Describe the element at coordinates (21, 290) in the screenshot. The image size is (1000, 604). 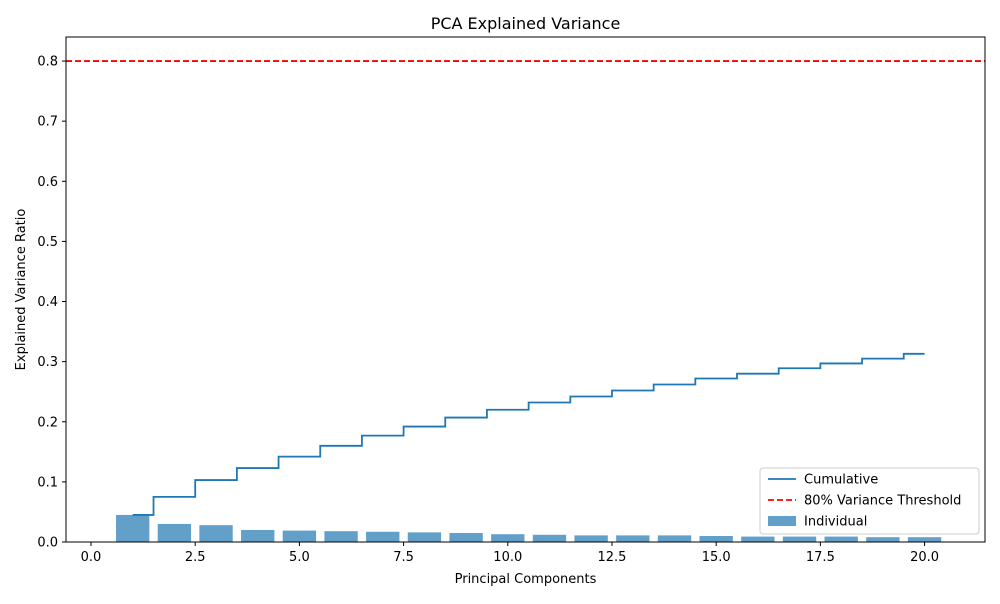
I see `y-axis-label: Explained Variance Ratio` at that location.